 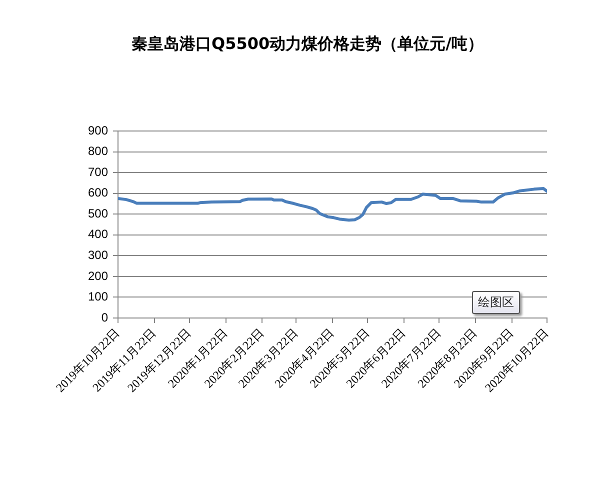 What do you see at coordinates (98, 130) in the screenshot?
I see `y-tick-label: 900` at bounding box center [98, 130].